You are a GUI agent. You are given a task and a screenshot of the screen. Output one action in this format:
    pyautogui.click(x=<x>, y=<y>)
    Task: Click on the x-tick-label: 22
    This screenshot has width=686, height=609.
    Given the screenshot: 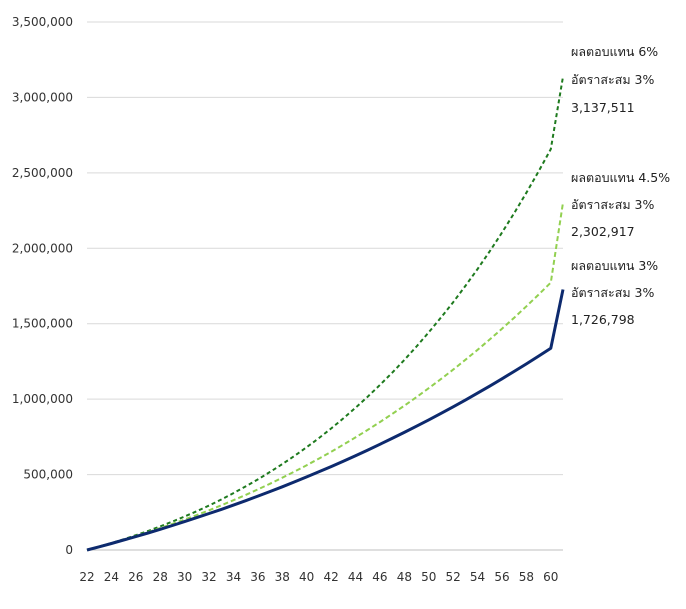 What is the action you would take?
    pyautogui.click(x=86, y=577)
    